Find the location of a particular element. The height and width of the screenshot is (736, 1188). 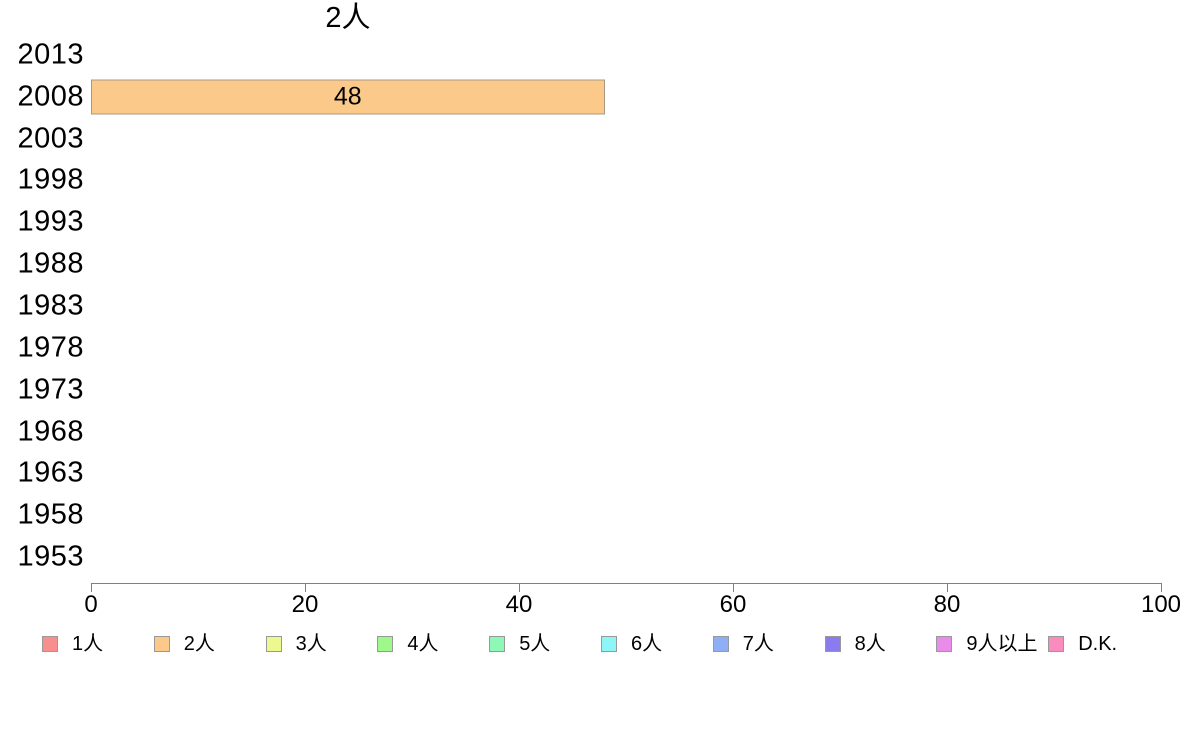

legend-item-2: 2人 is located at coordinates (184, 644).